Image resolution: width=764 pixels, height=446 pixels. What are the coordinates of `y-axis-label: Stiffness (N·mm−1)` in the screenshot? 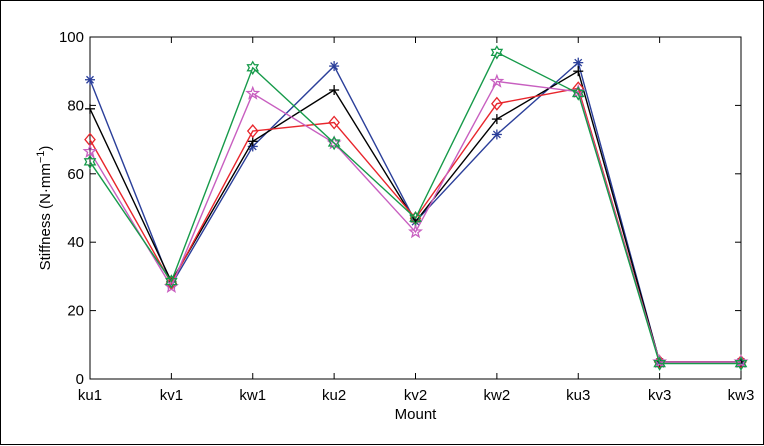 It's located at (44, 208).